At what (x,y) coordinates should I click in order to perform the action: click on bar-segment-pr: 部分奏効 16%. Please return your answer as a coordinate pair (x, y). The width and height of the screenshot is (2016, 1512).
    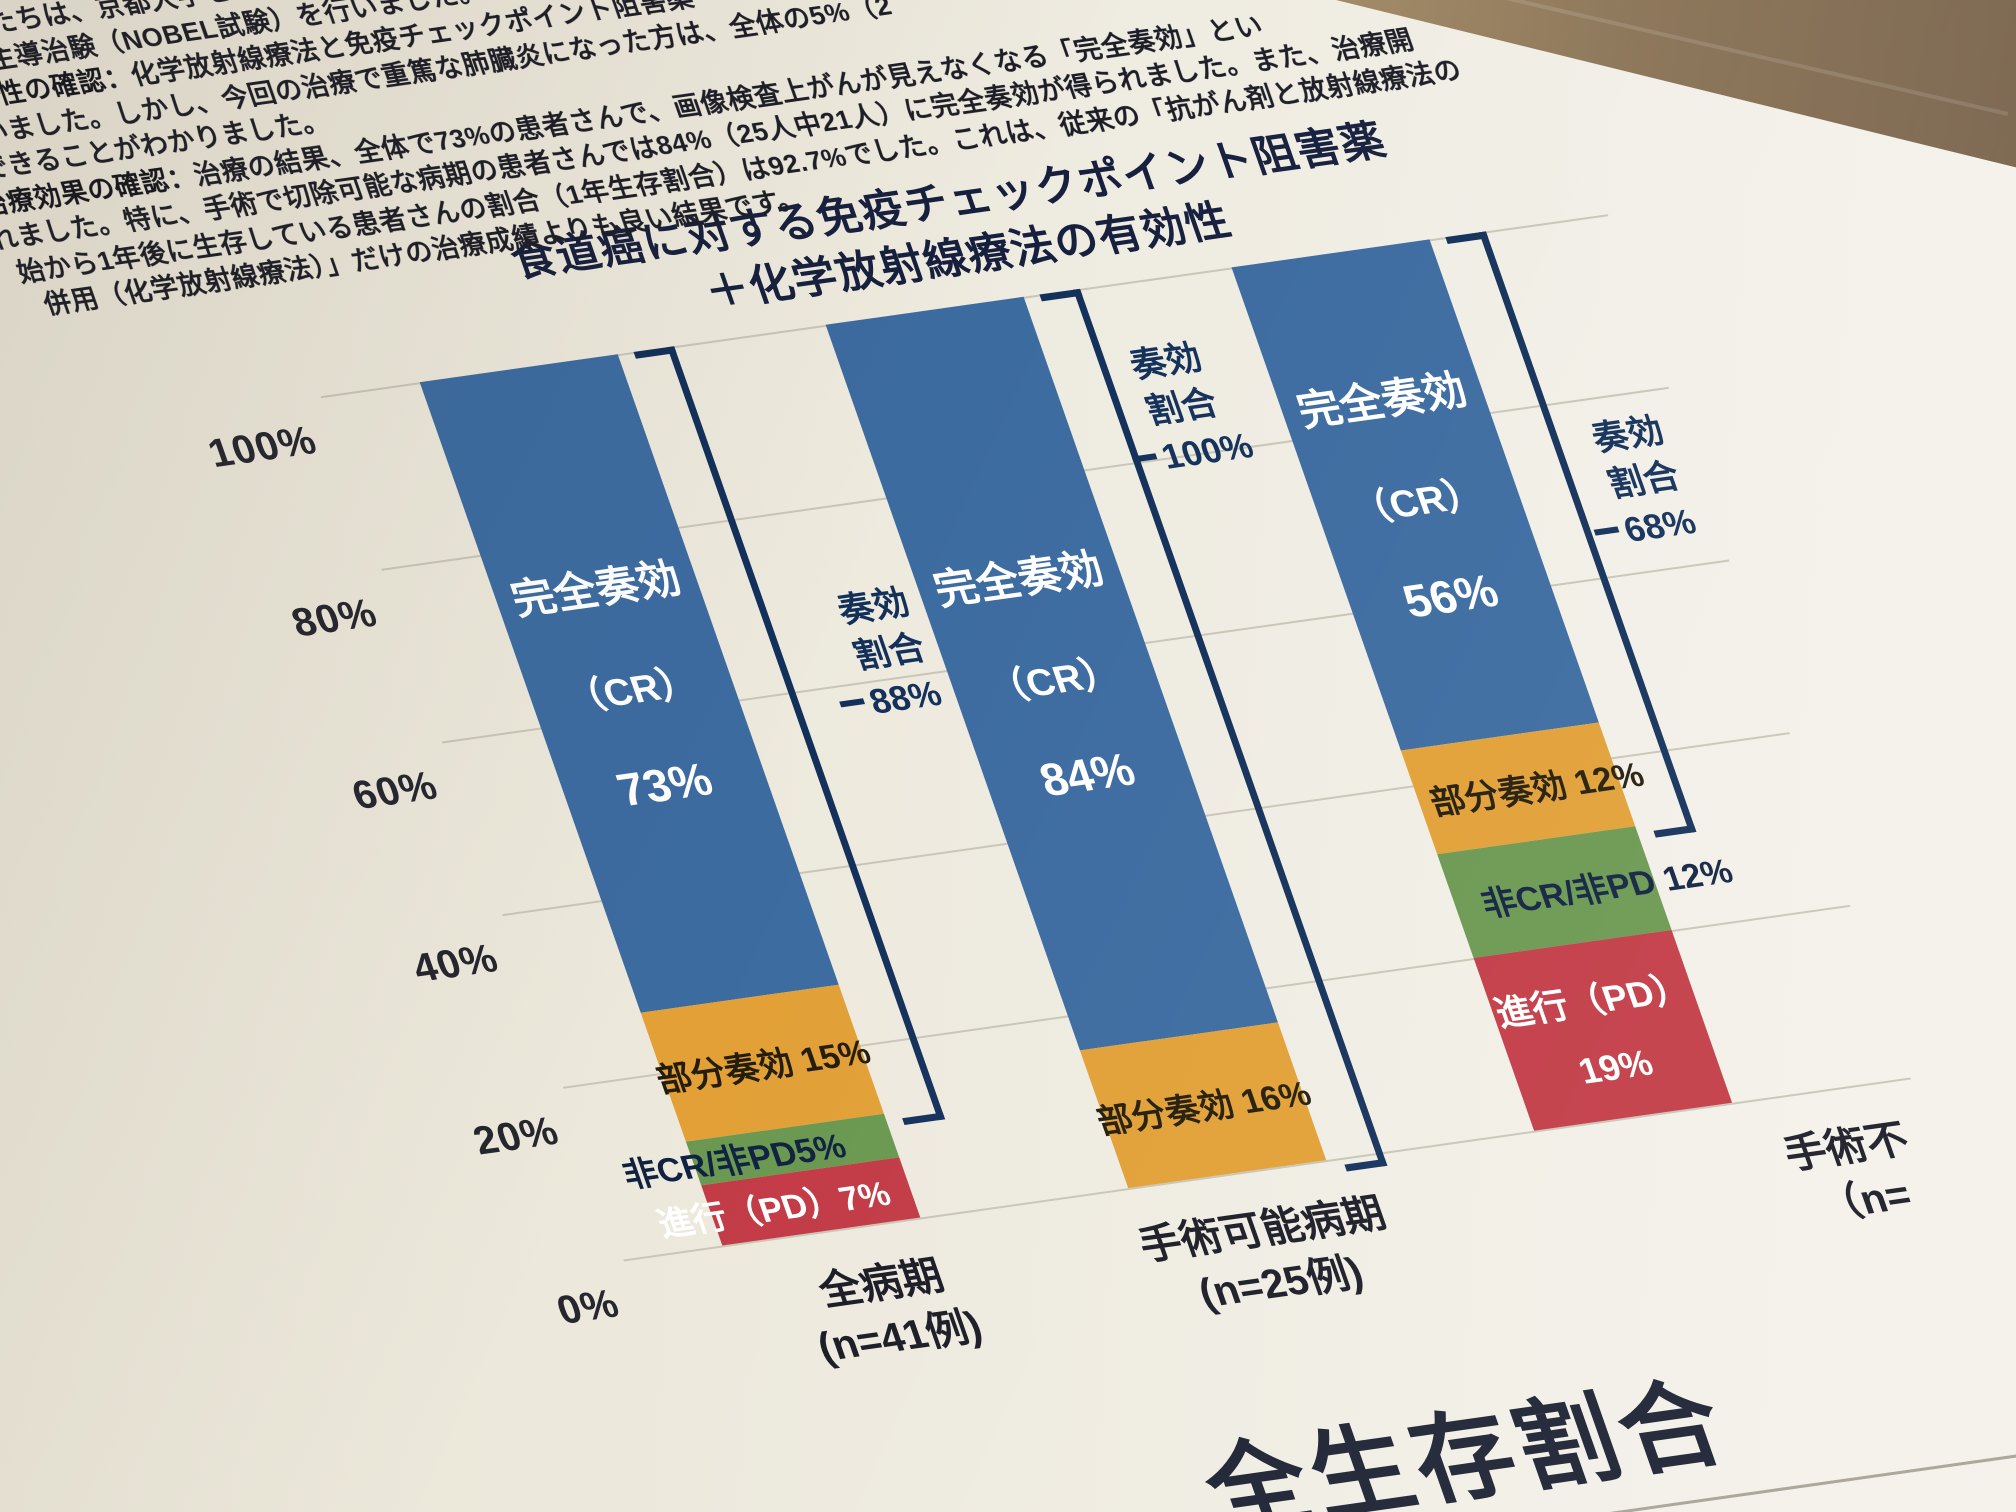
    Looking at the image, I should click on (1203, 1105).